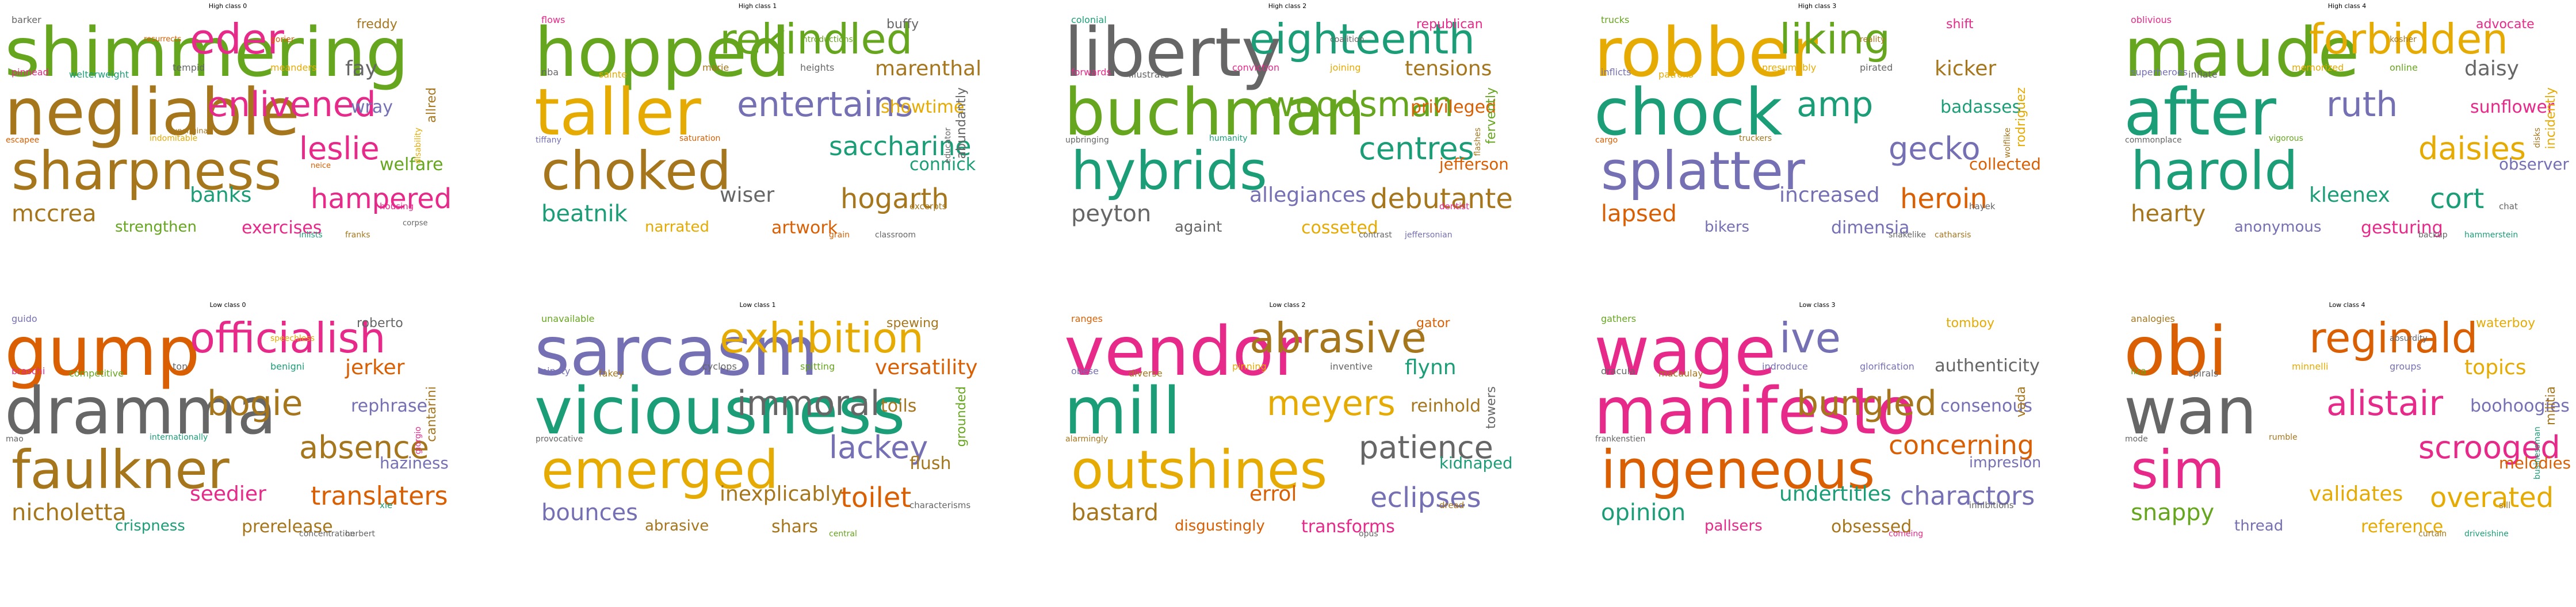 Image resolution: width=2576 pixels, height=607 pixels. What do you see at coordinates (147, 171) in the screenshot?
I see `cloud-word: sharpness` at bounding box center [147, 171].